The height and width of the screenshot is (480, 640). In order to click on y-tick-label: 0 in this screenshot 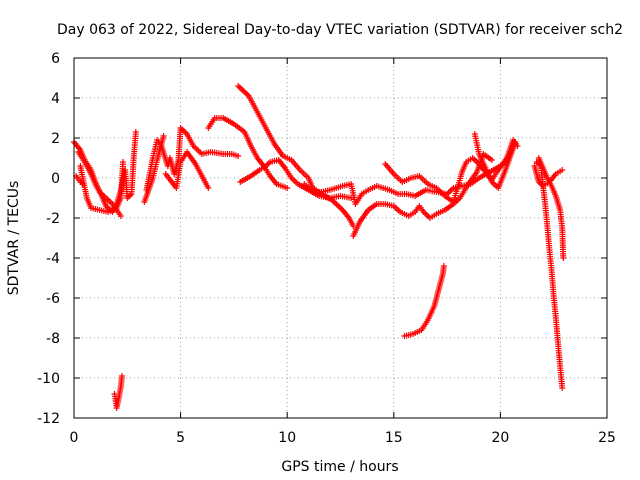, I will do `click(55, 179)`.